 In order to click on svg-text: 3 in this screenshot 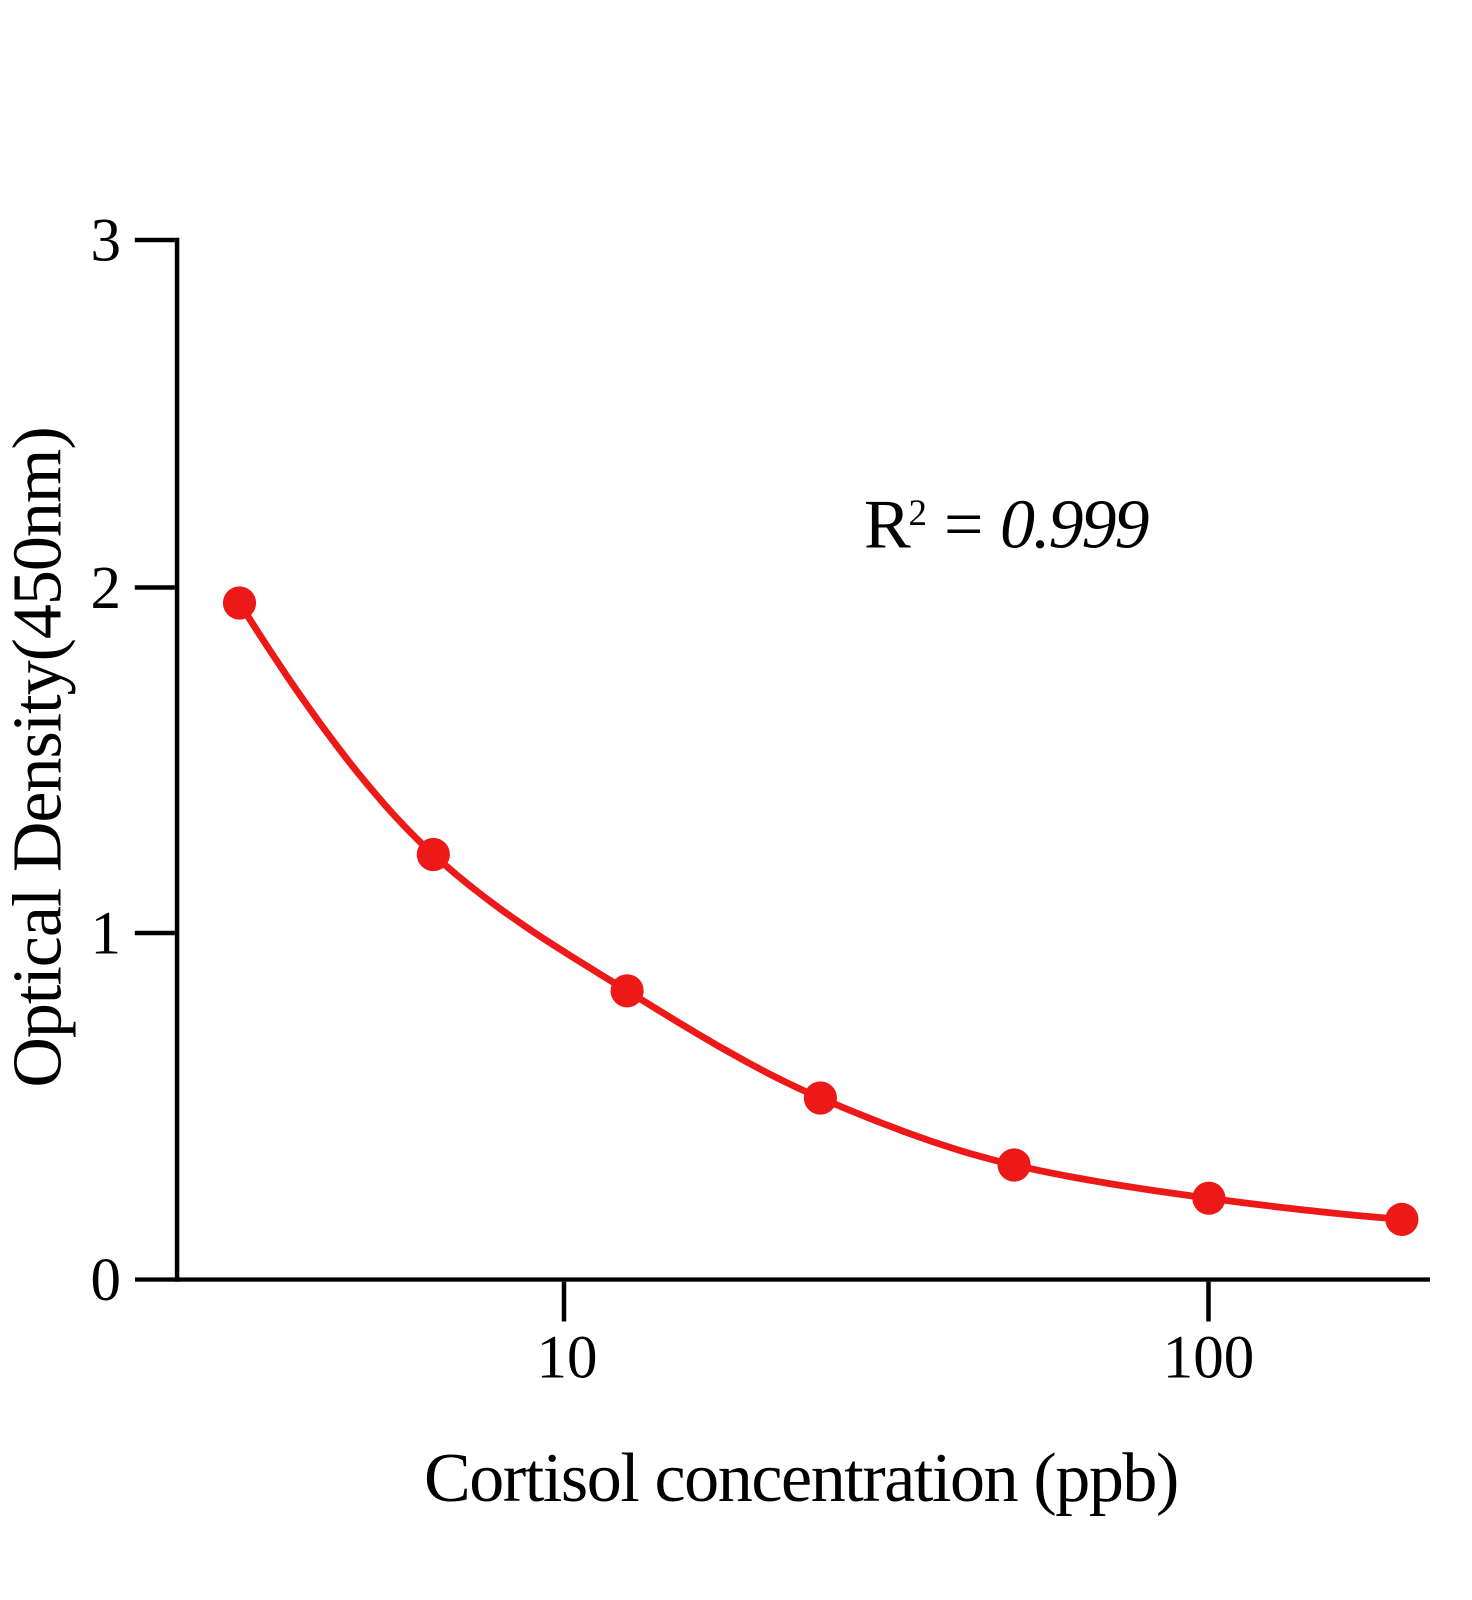, I will do `click(106, 240)`.